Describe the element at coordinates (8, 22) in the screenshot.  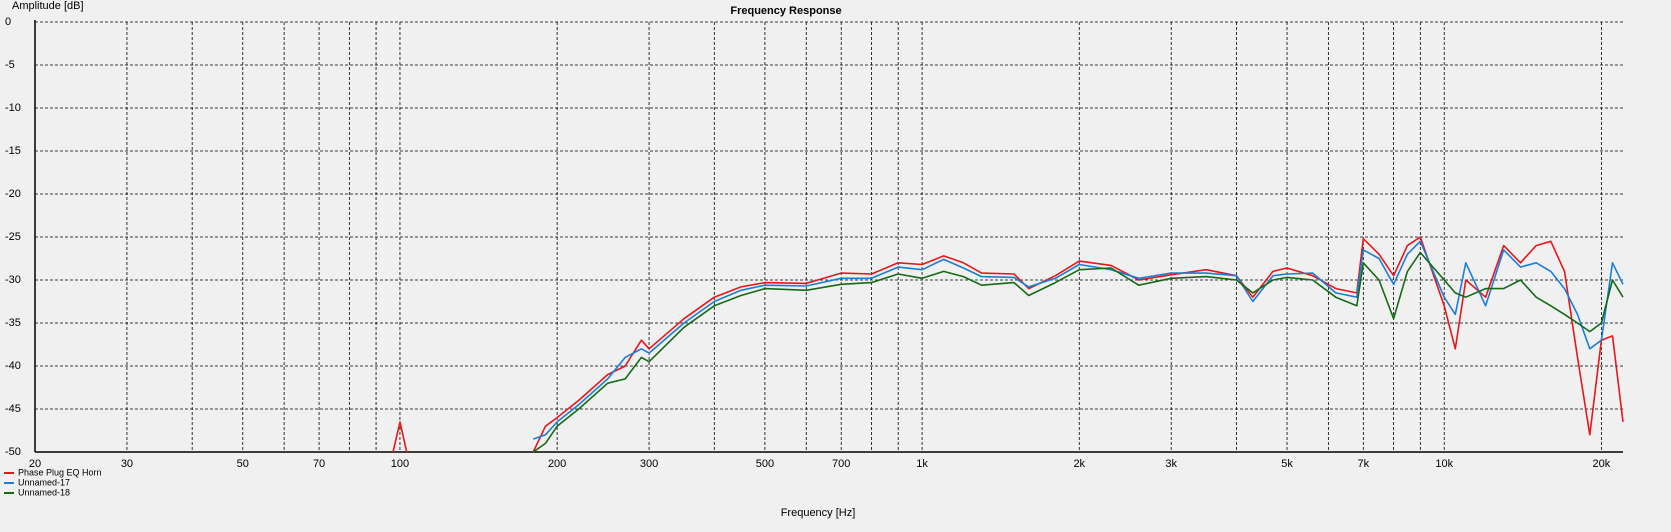
I see `y-tick-label: 0` at that location.